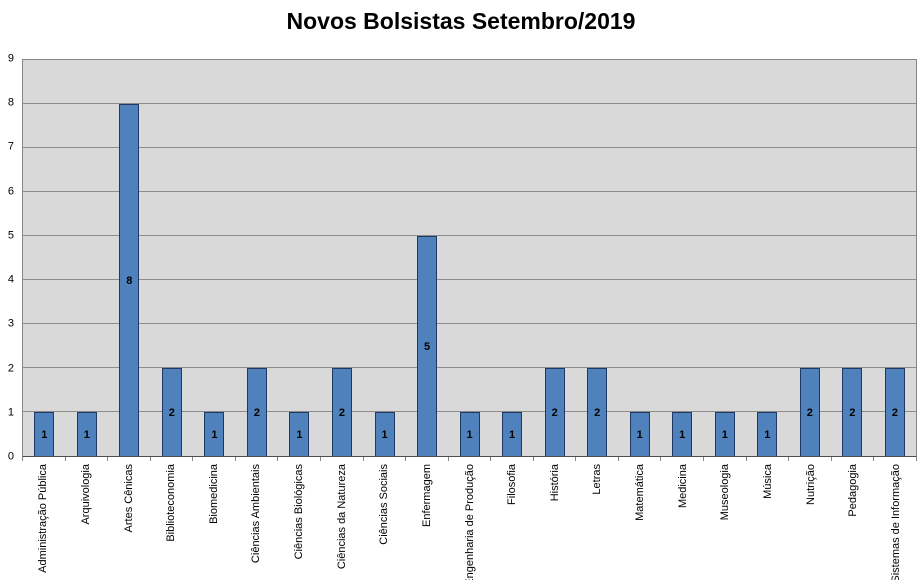 The width and height of the screenshot is (922, 580). What do you see at coordinates (512, 521) in the screenshot?
I see `x-axis-label-cell: Filosofia` at bounding box center [512, 521].